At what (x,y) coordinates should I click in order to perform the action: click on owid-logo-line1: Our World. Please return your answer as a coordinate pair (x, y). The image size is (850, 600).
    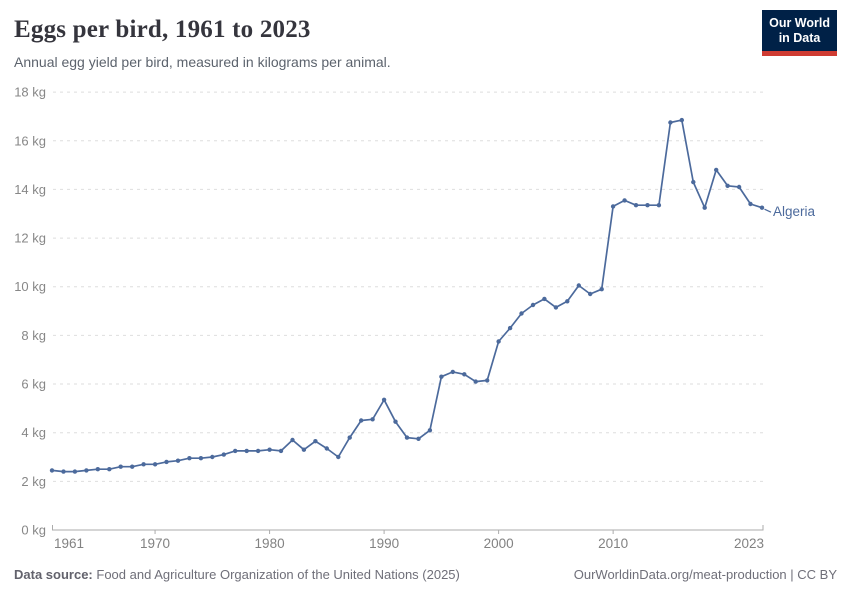
    Looking at the image, I should click on (799, 23).